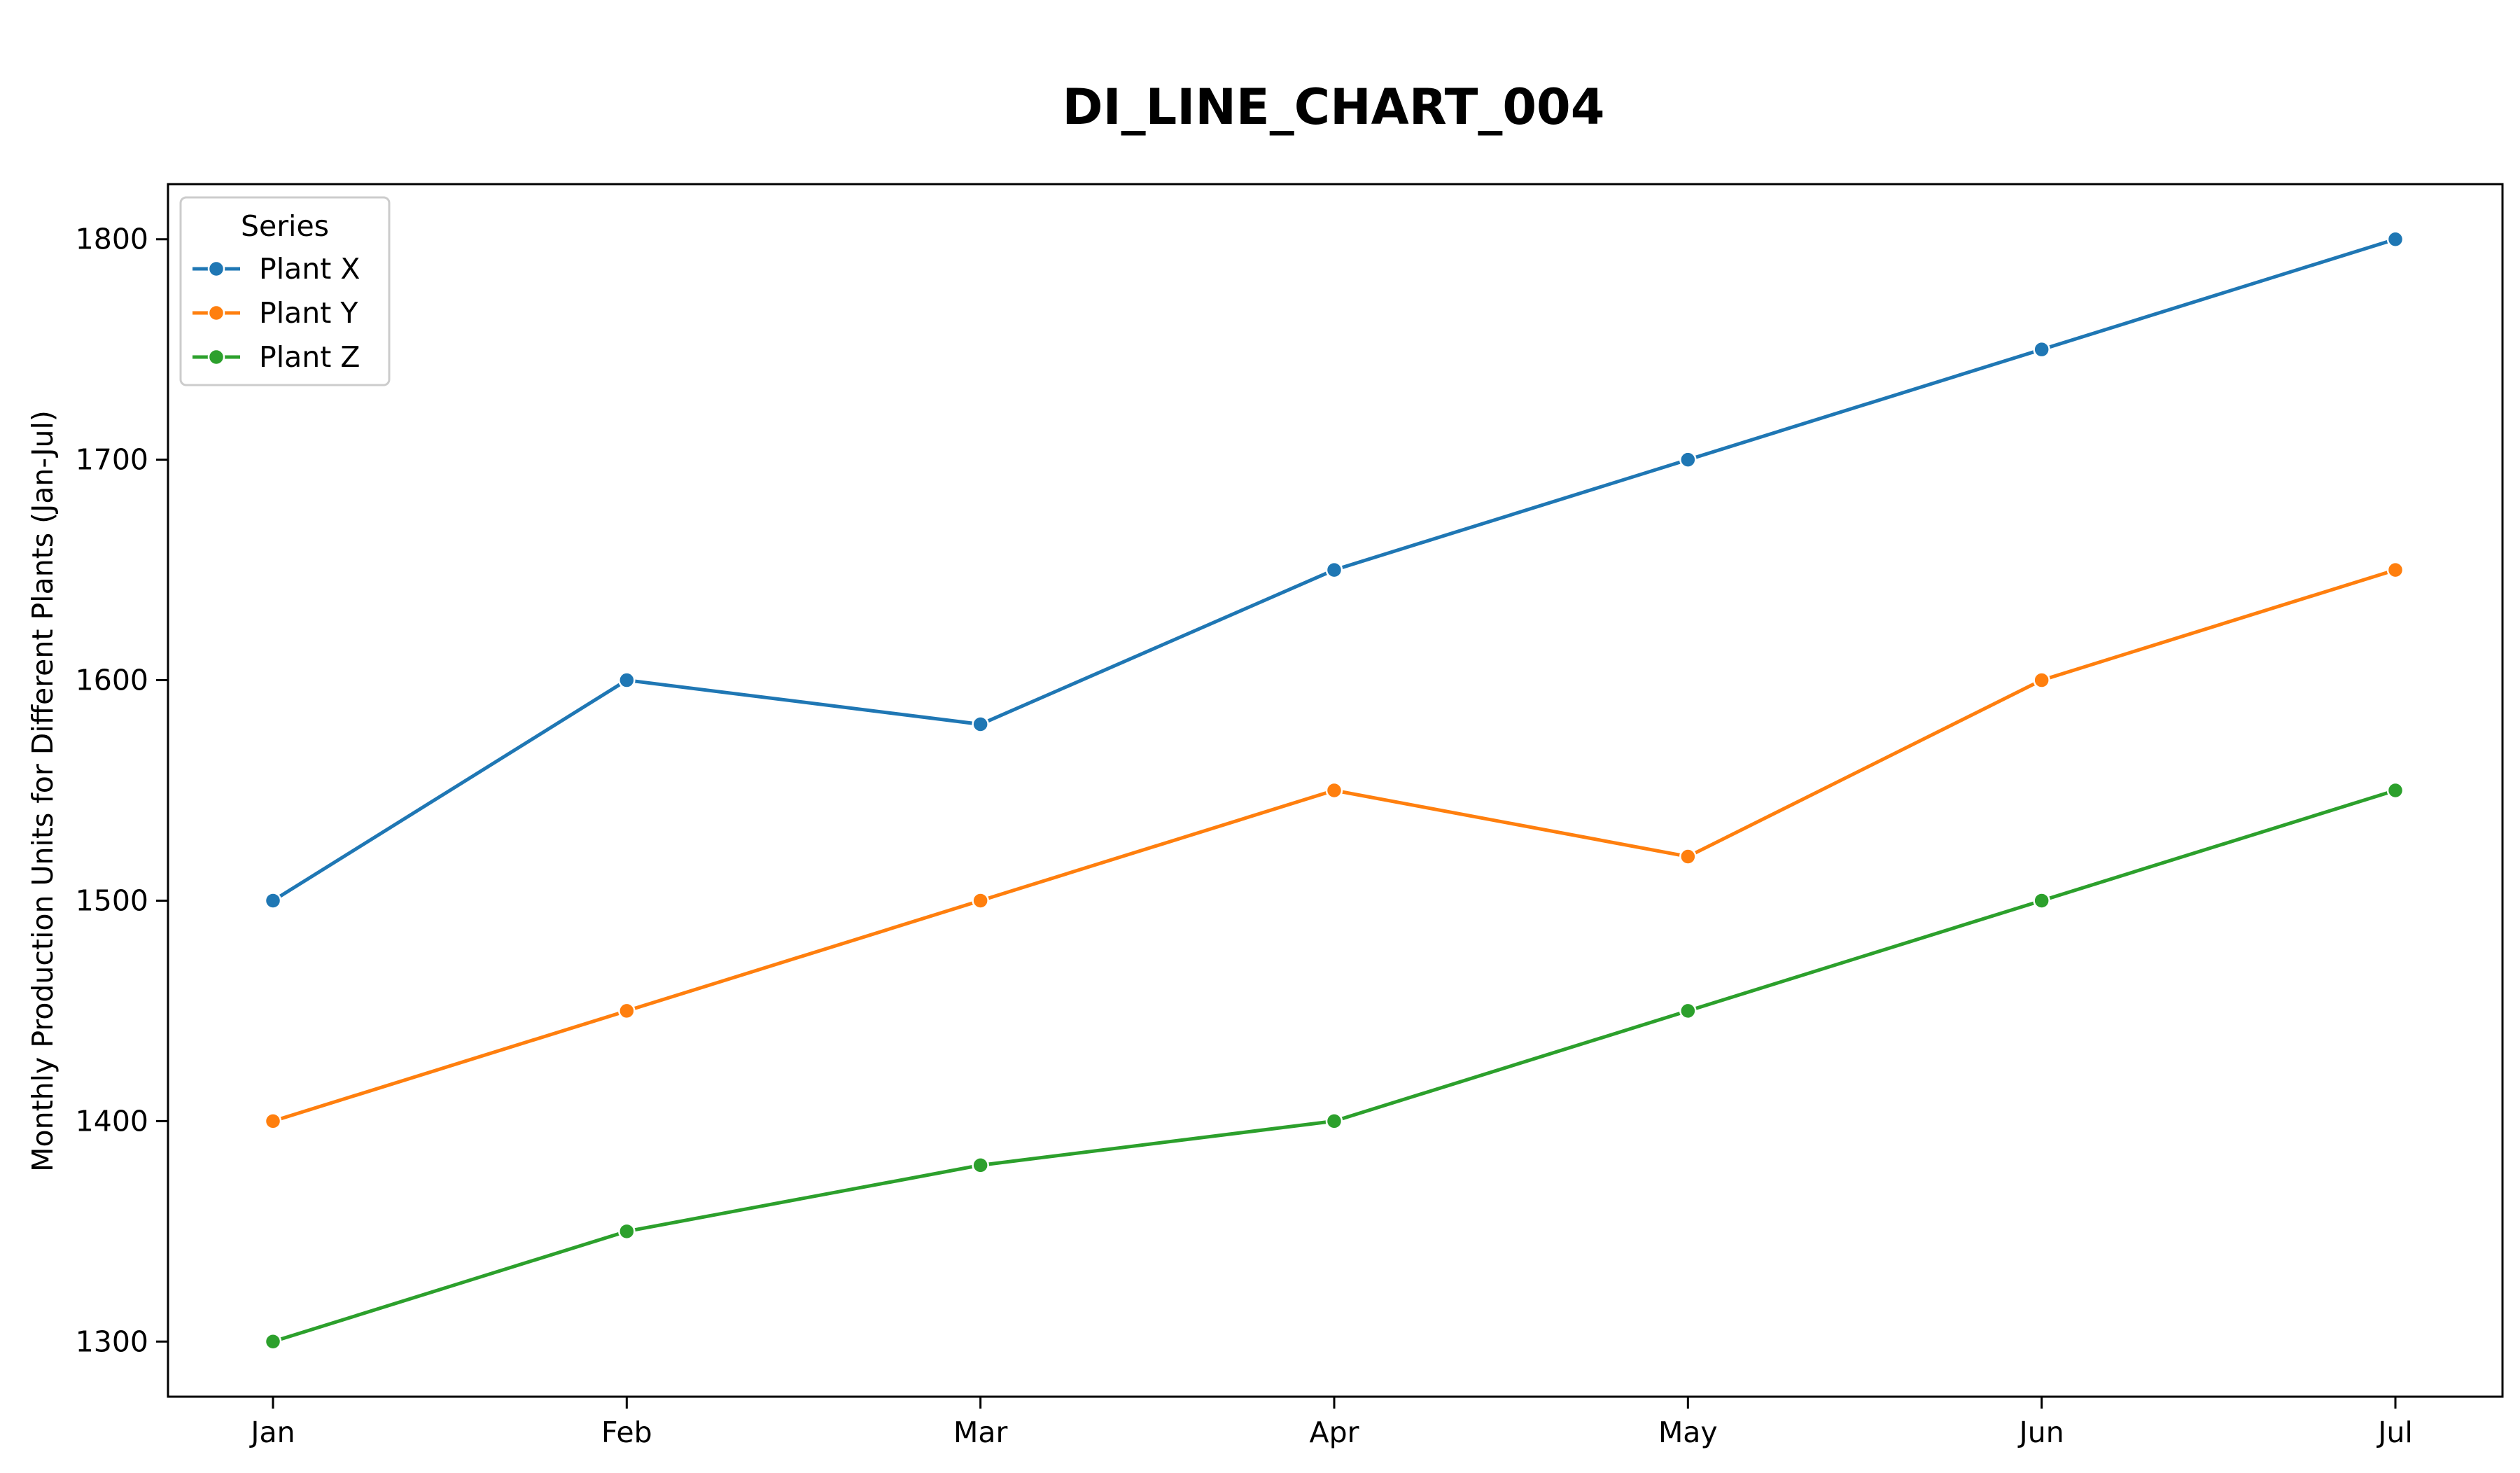  Describe the element at coordinates (1688, 1432) in the screenshot. I see `x-tick-label: May` at that location.